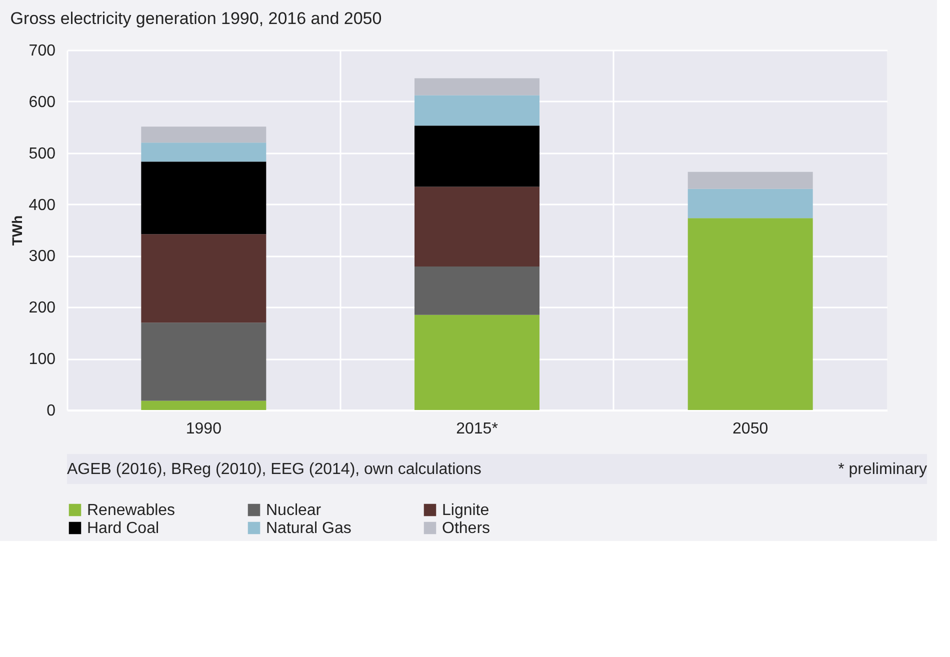  I want to click on y-tick-label: 400, so click(42, 205).